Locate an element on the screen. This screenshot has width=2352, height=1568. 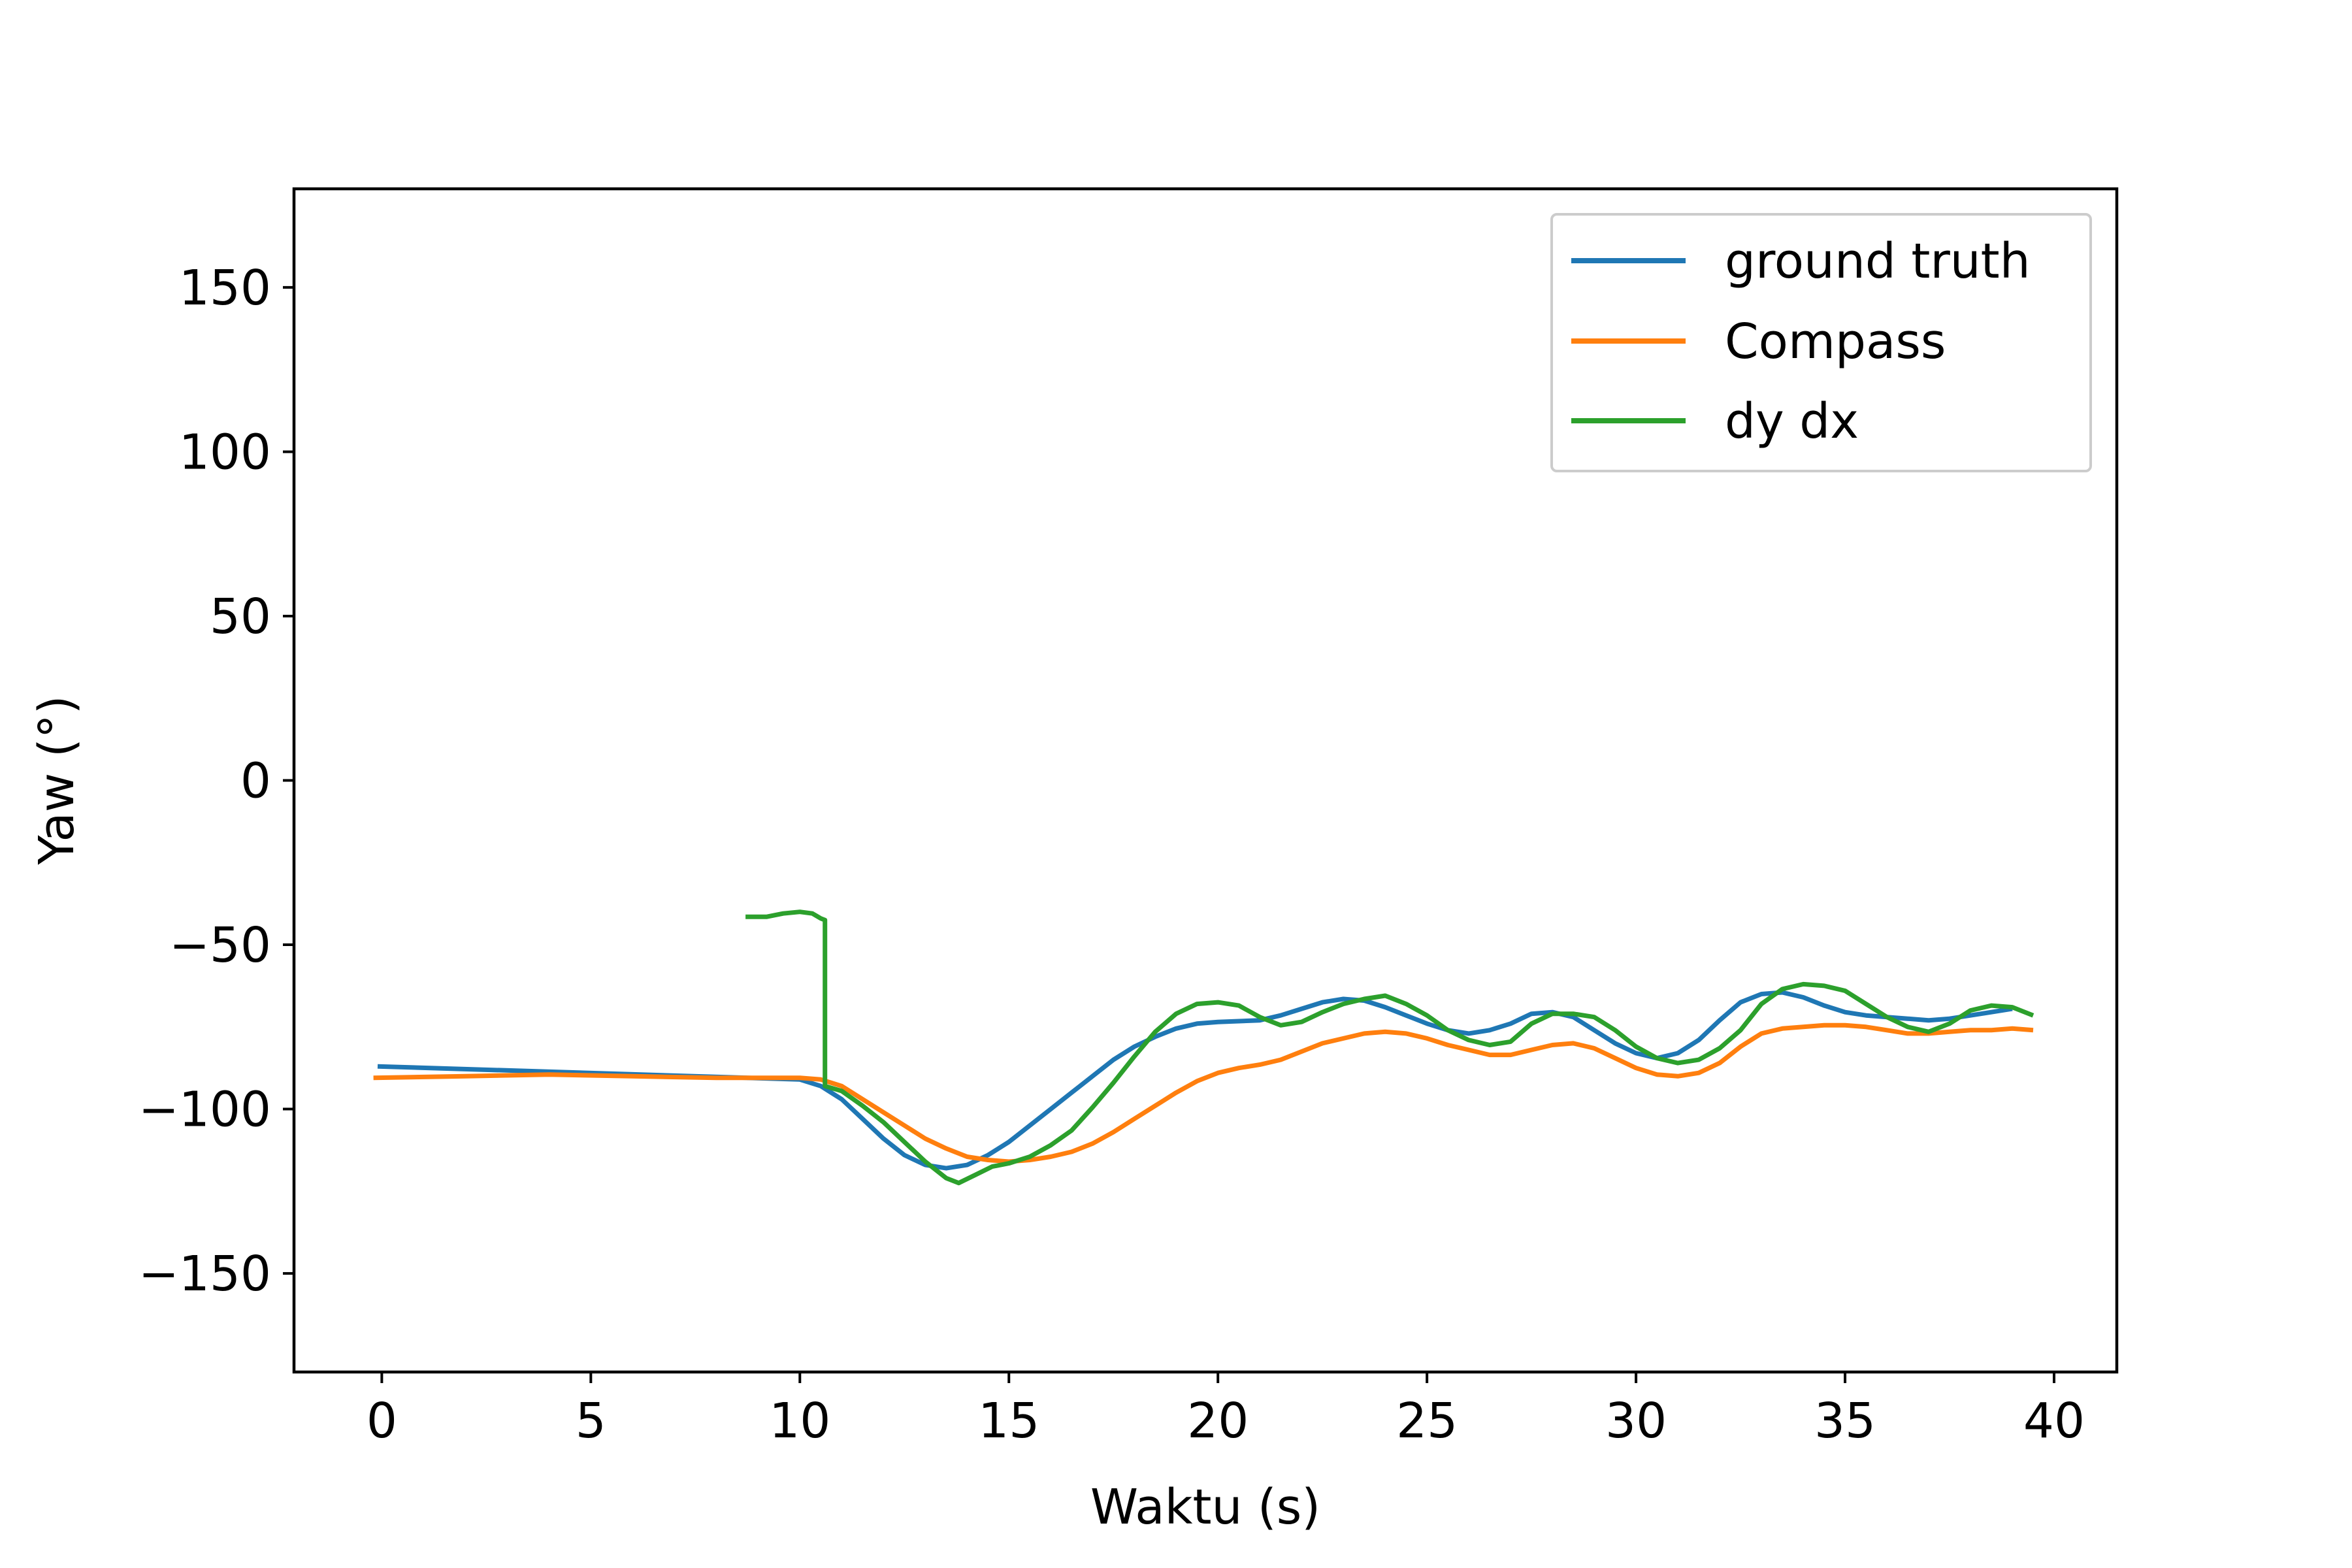
x-tick-label: 20 is located at coordinates (1218, 1421).